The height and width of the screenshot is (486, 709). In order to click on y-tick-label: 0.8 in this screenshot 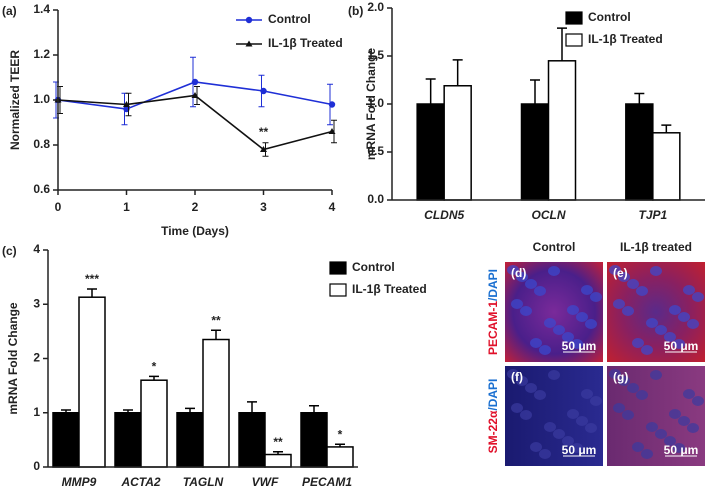, I will do `click(41, 144)`.